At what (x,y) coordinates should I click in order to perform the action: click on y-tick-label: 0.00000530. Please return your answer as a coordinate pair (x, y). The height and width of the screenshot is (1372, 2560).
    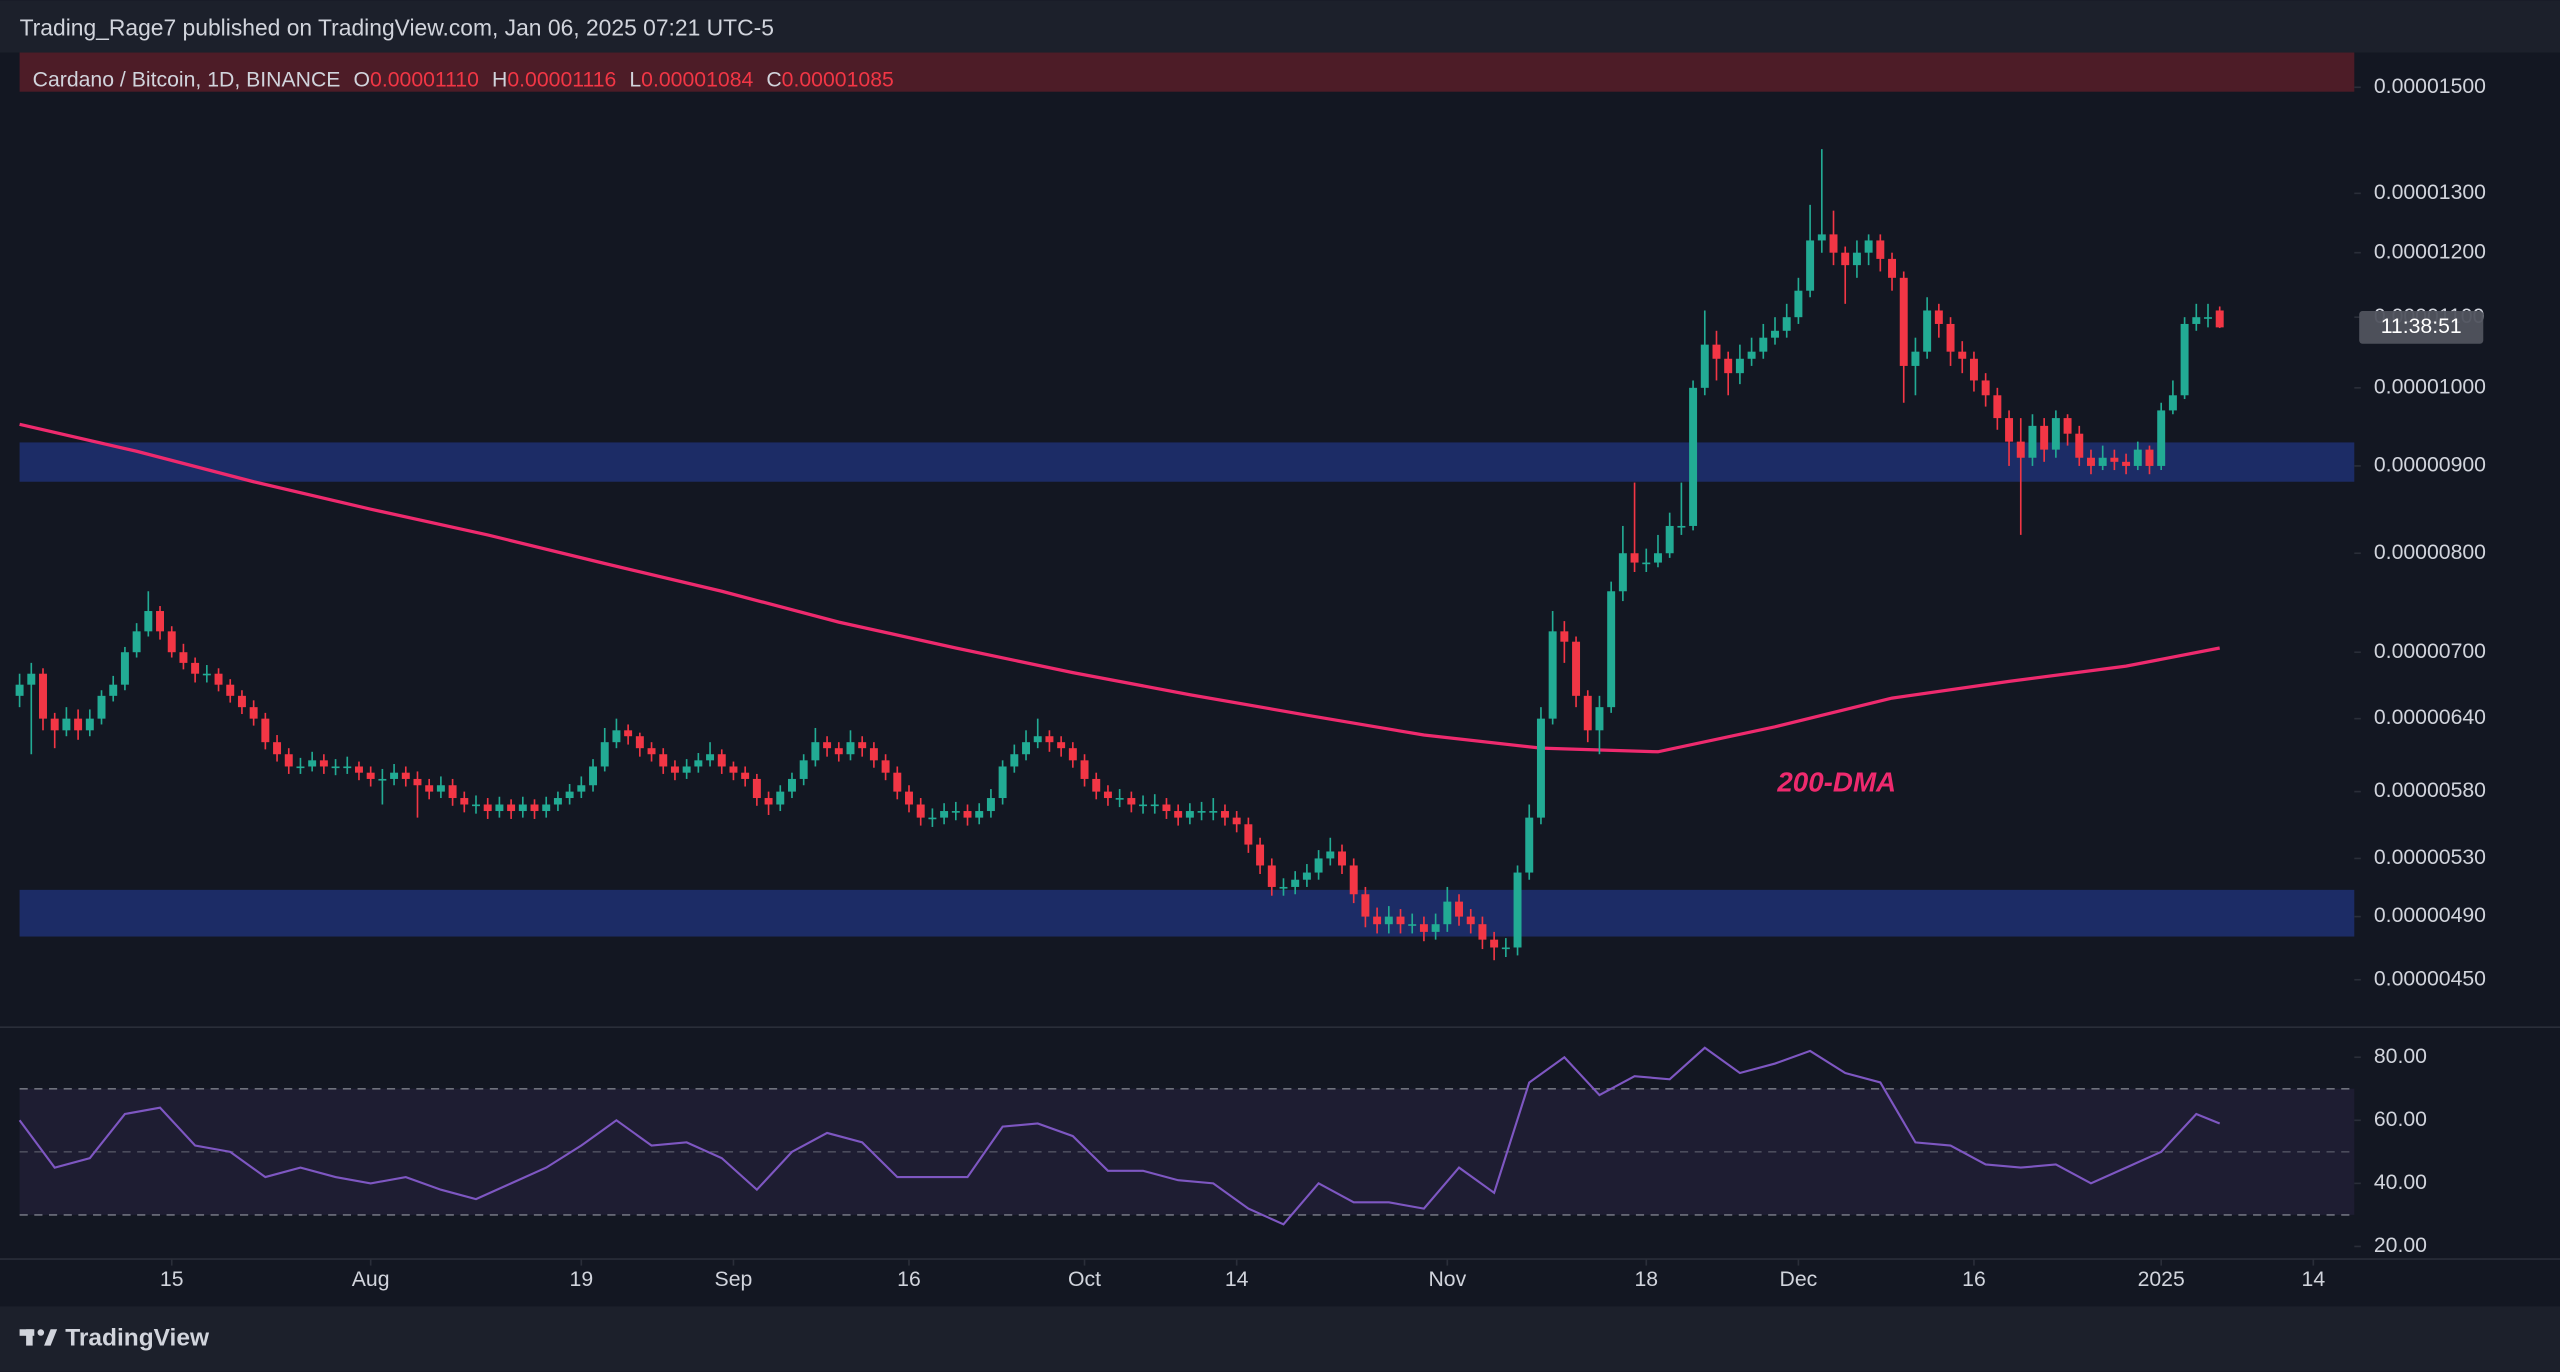
    Looking at the image, I should click on (2430, 857).